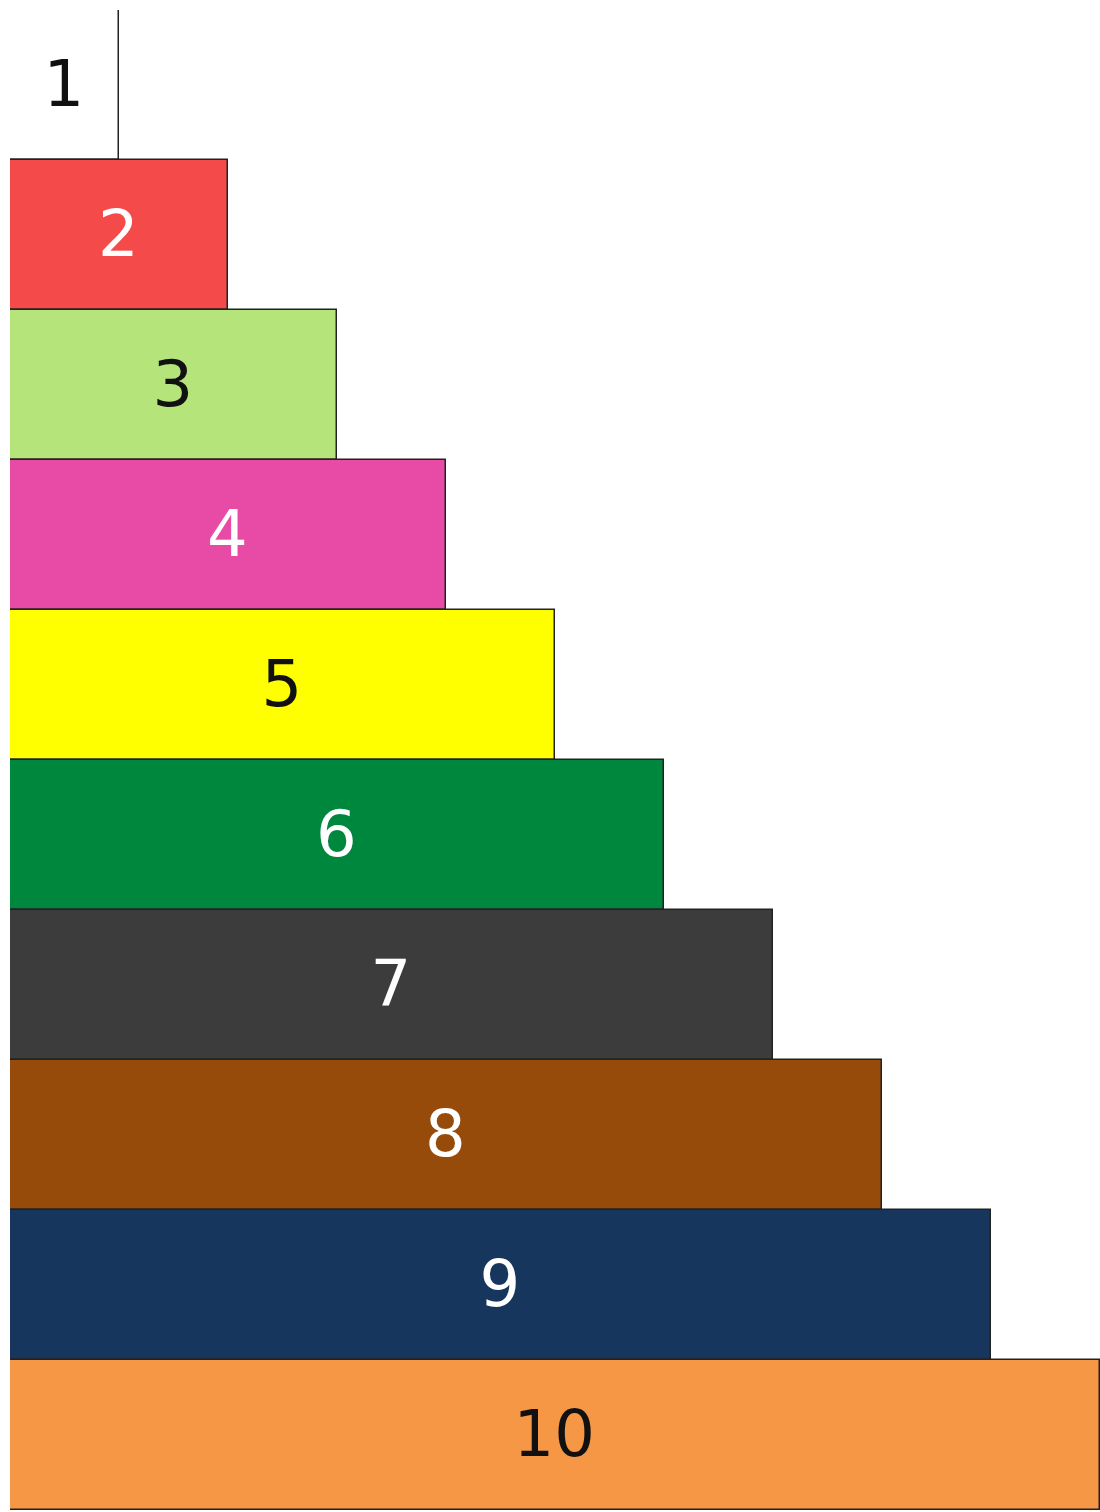  What do you see at coordinates (554, 1434) in the screenshot?
I see `data-label: 10` at bounding box center [554, 1434].